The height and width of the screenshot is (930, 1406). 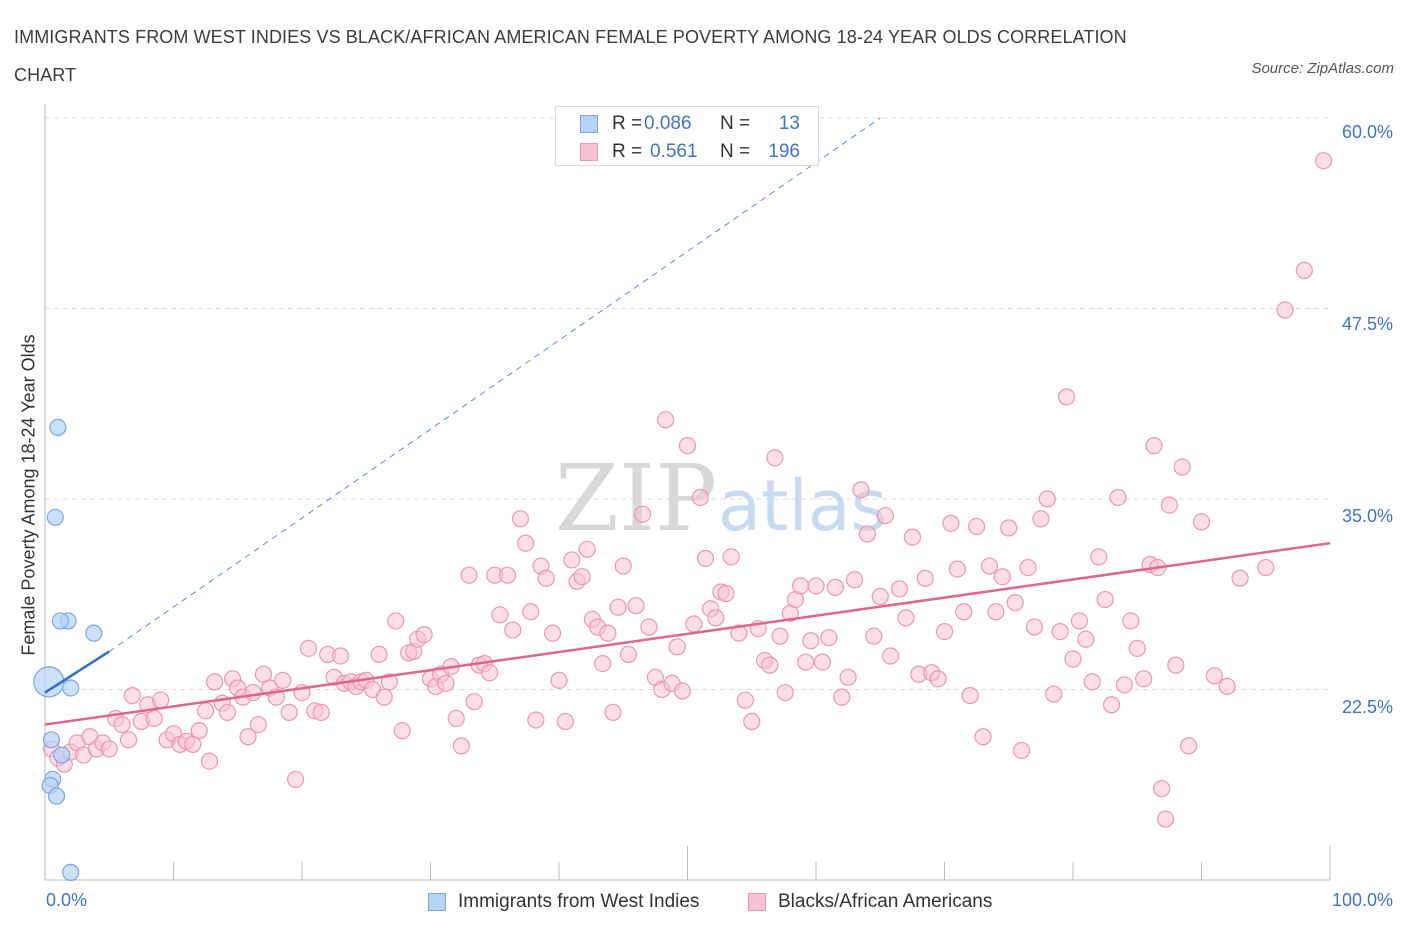 What do you see at coordinates (589, 124) in the screenshot?
I see `blue-swatch` at bounding box center [589, 124].